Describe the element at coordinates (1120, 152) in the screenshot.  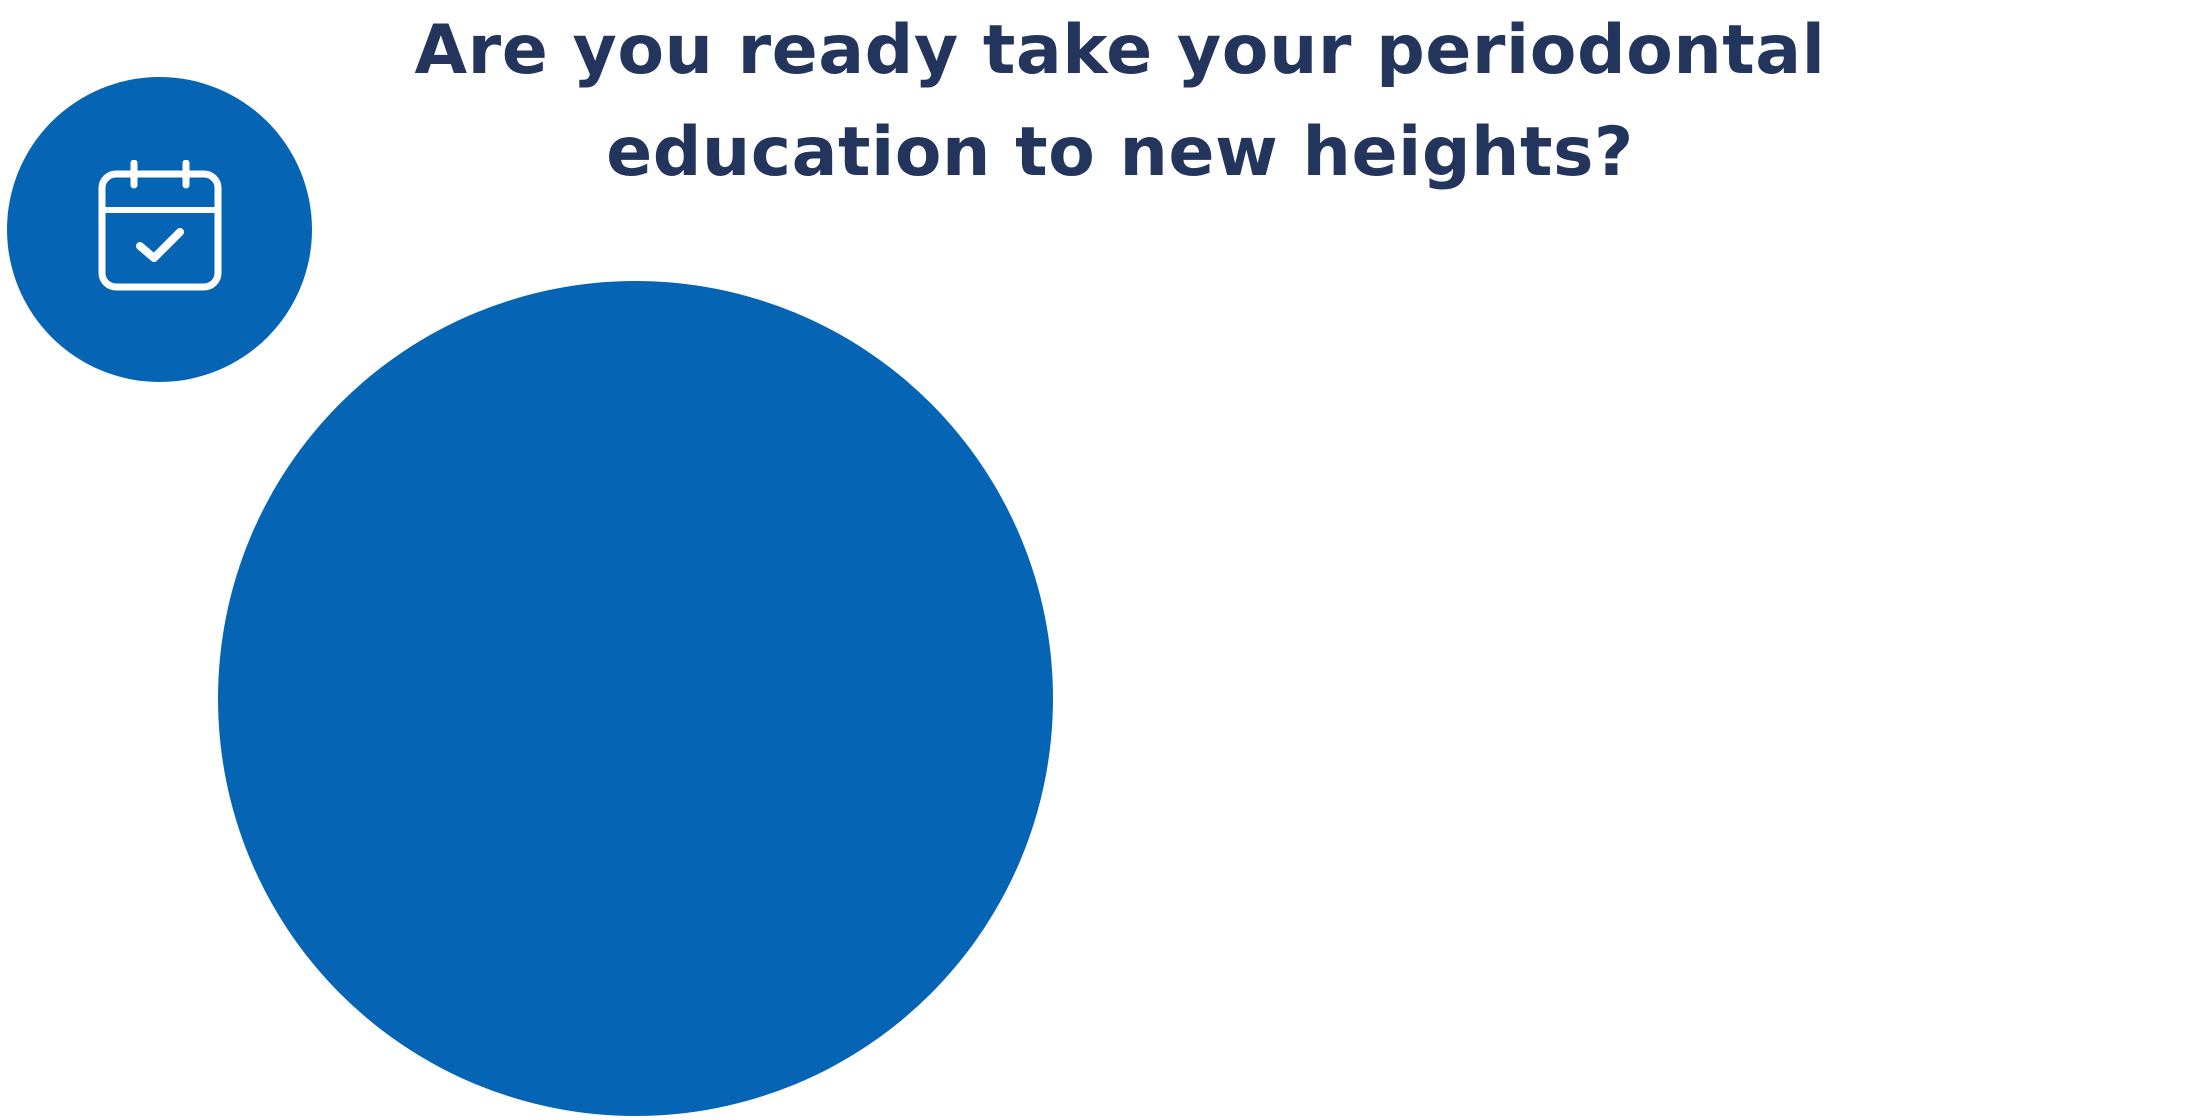
I see `headline-line-2: education to new heights?` at that location.